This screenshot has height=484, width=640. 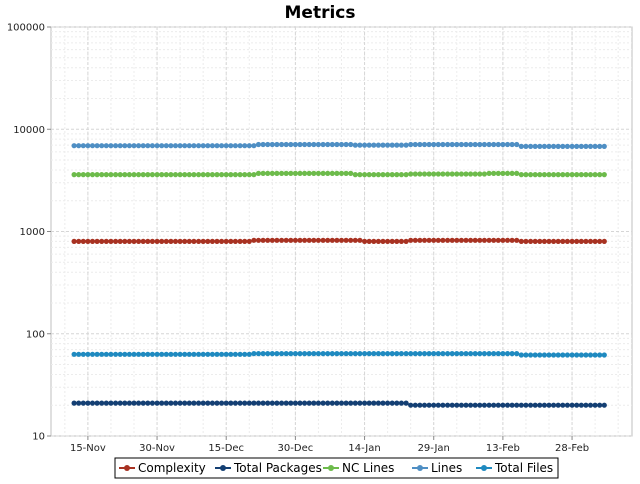 I want to click on x-tick-label: 30-Dec, so click(x=296, y=448).